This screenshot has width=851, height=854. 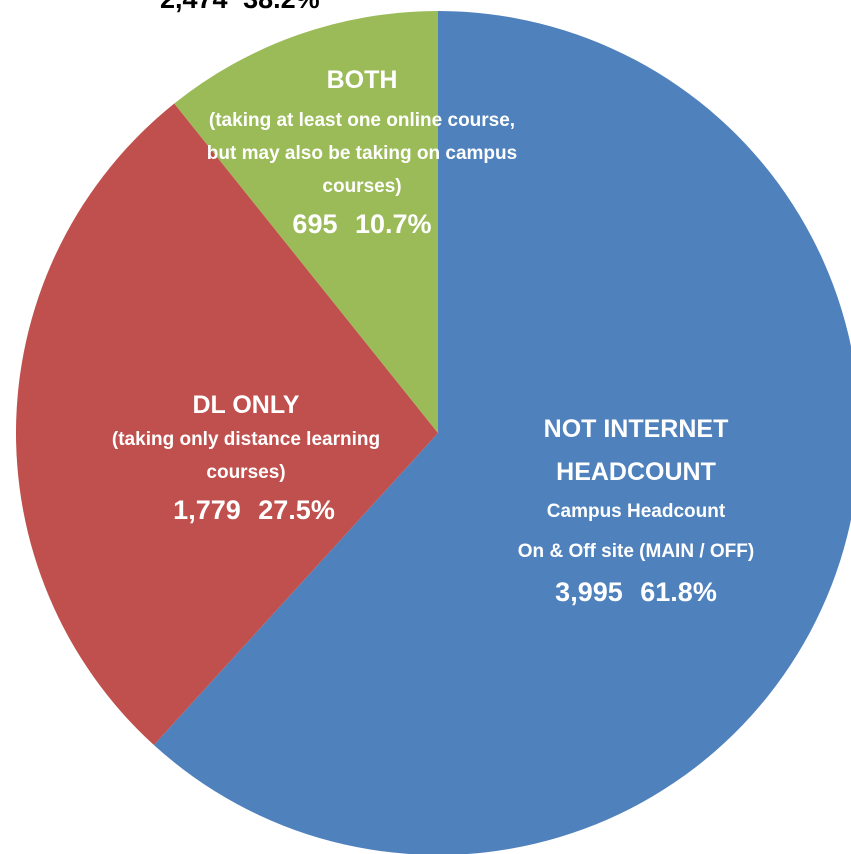 What do you see at coordinates (636, 592) in the screenshot?
I see `slice-value-not-internet: 3,995 61.8%` at bounding box center [636, 592].